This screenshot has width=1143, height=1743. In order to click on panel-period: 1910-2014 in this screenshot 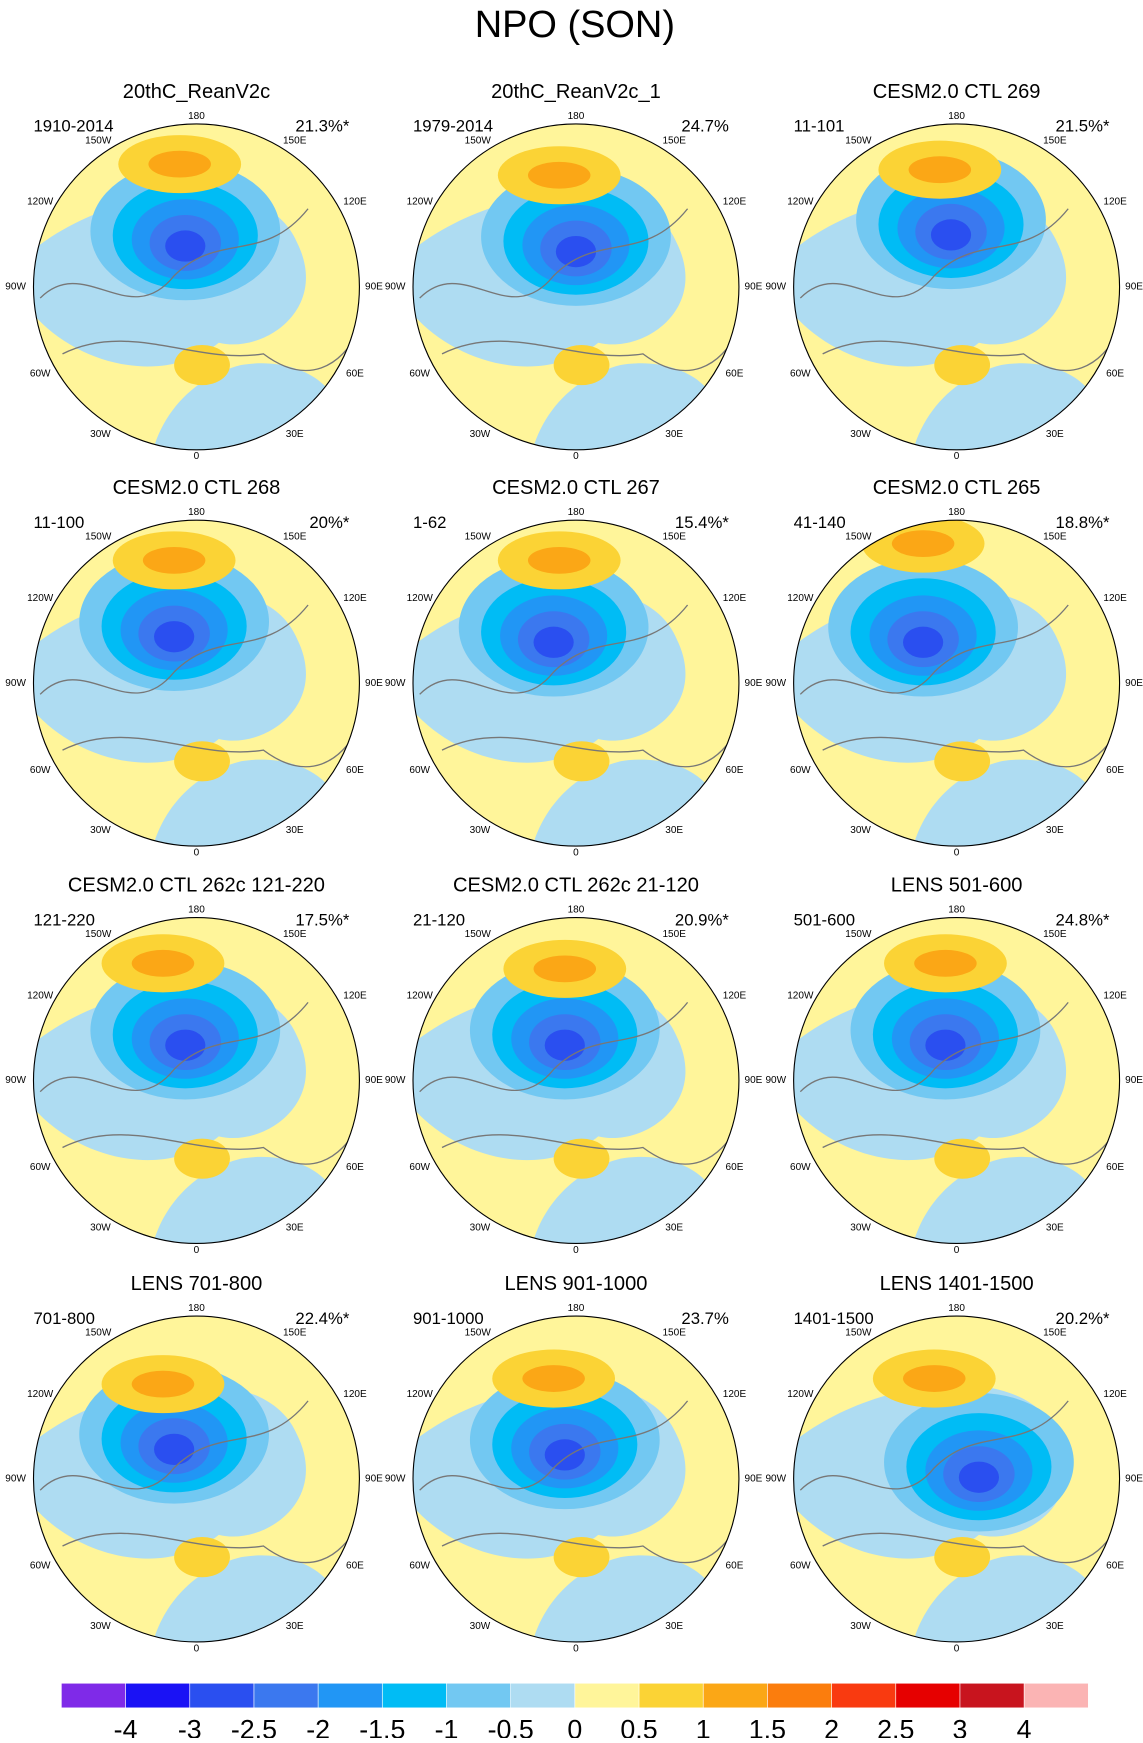, I will do `click(73, 126)`.